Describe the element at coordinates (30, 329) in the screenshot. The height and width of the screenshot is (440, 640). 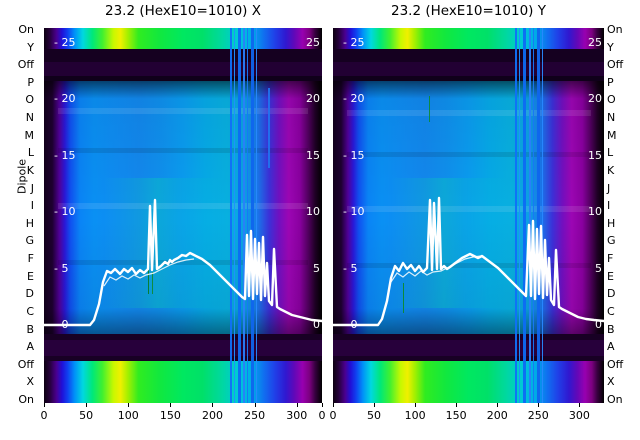
I see `category-tick-b-17: B` at that location.